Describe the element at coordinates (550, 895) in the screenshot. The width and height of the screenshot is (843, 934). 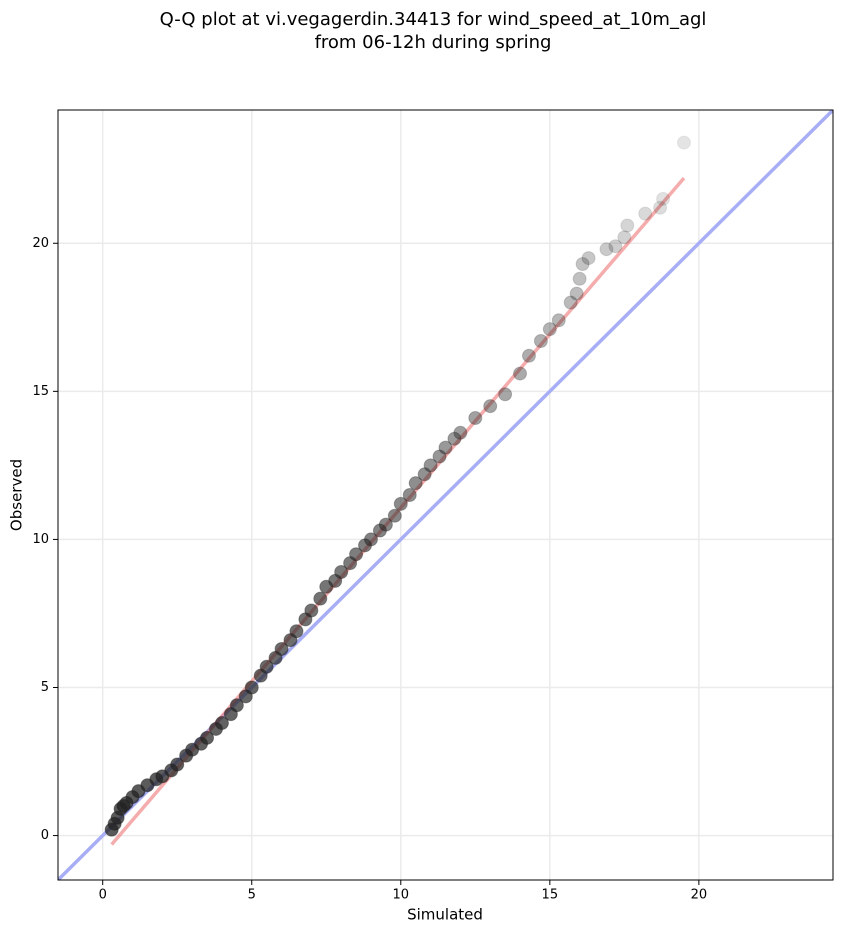
I see `x-tick-label: 15` at that location.